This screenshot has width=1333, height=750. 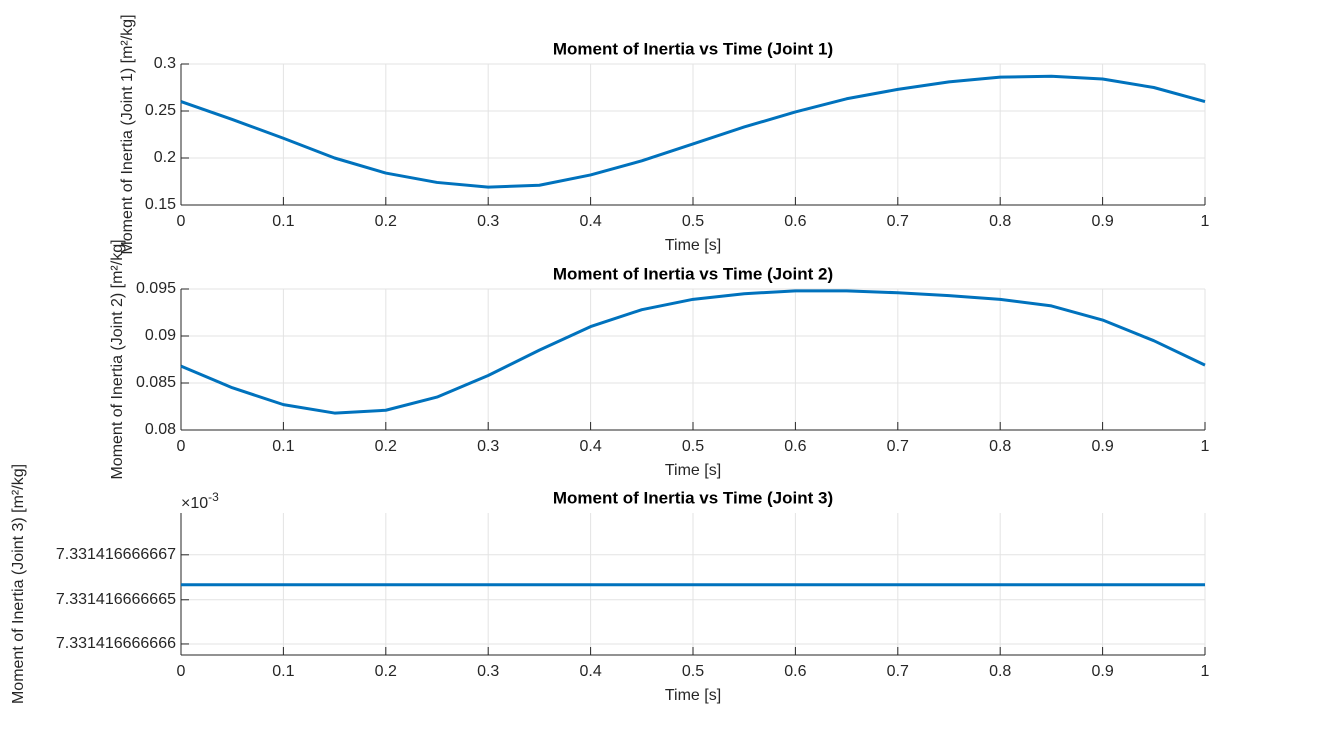 What do you see at coordinates (693, 48) in the screenshot?
I see `chart-title: Moment of Inertia vs Time (Joint 1)` at bounding box center [693, 48].